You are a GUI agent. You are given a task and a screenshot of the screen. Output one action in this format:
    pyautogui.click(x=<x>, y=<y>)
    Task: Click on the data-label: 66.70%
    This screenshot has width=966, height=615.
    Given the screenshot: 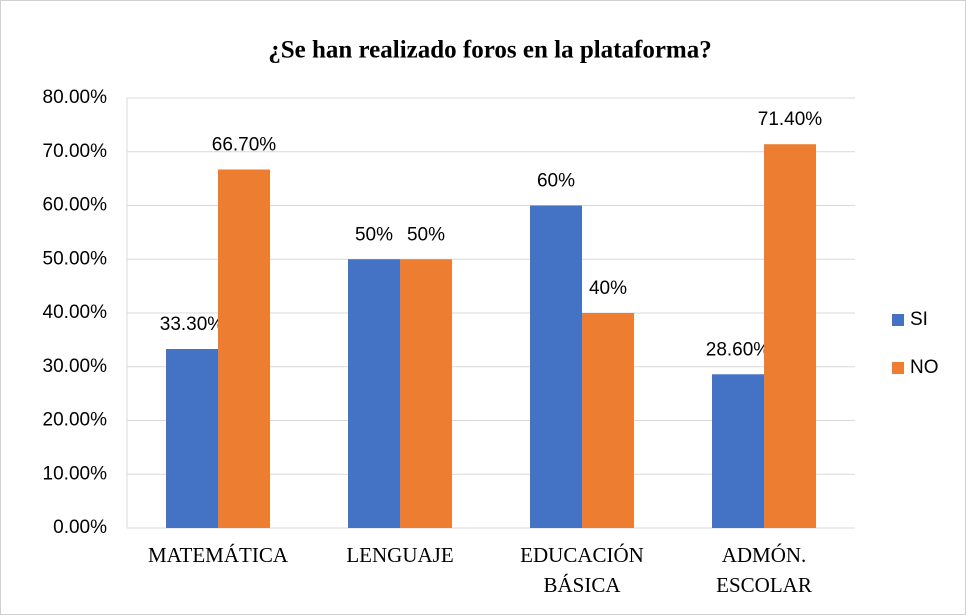 What is the action you would take?
    pyautogui.click(x=244, y=145)
    